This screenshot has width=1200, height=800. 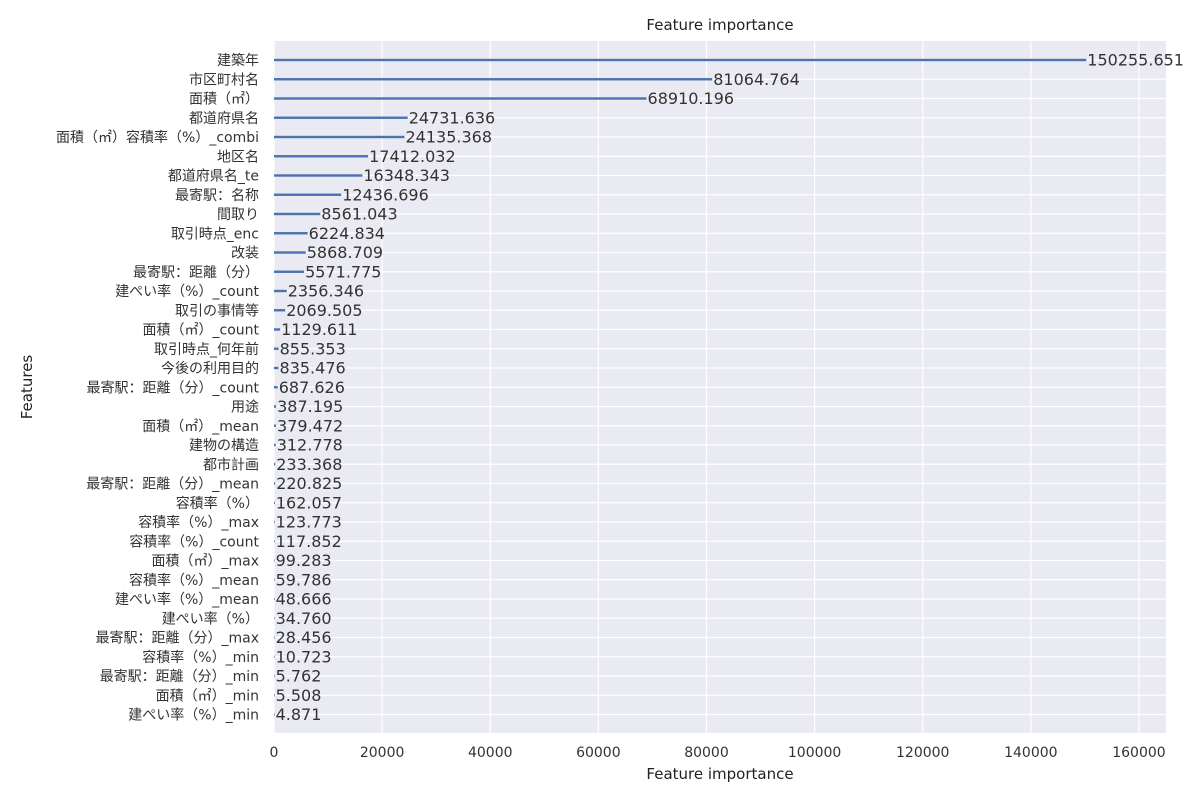 What do you see at coordinates (231, 464) in the screenshot?
I see `y-tick-label: 都市計画` at bounding box center [231, 464].